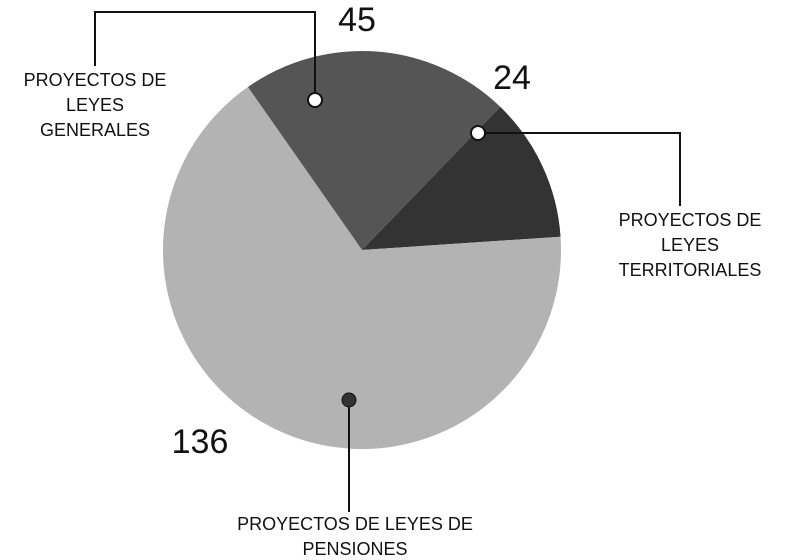  I want to click on category-label: PROYECTOS DE LEYES TERRITORIALES, so click(690, 245).